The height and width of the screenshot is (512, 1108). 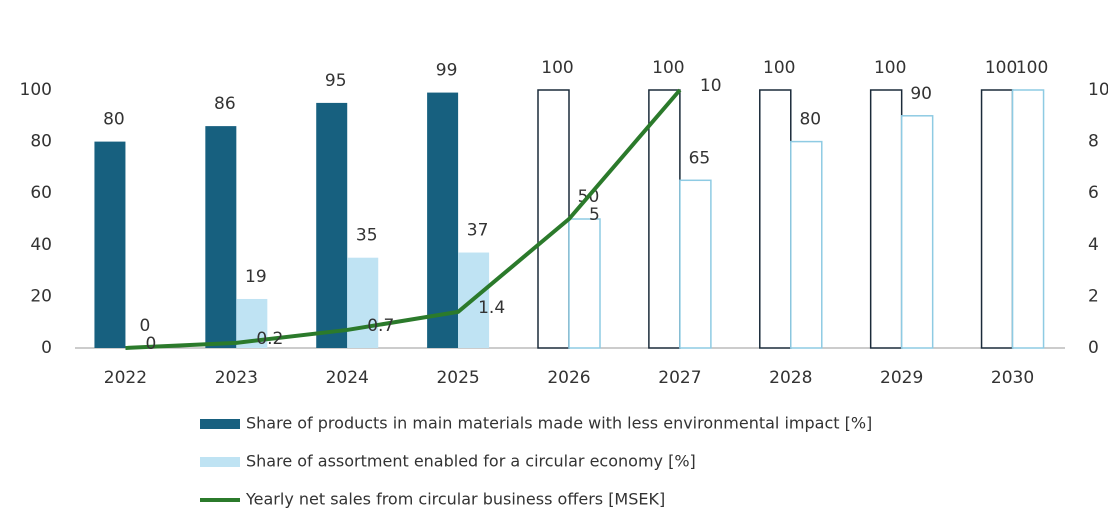 I want to click on data-label: 35, so click(x=367, y=236).